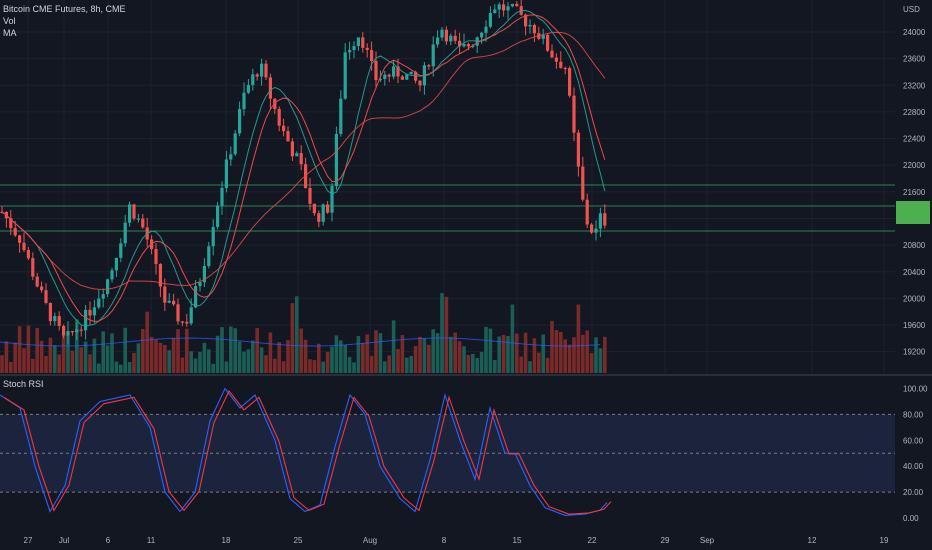 The image size is (932, 550). What do you see at coordinates (914, 192) in the screenshot?
I see `price-tick-label: 21600` at bounding box center [914, 192].